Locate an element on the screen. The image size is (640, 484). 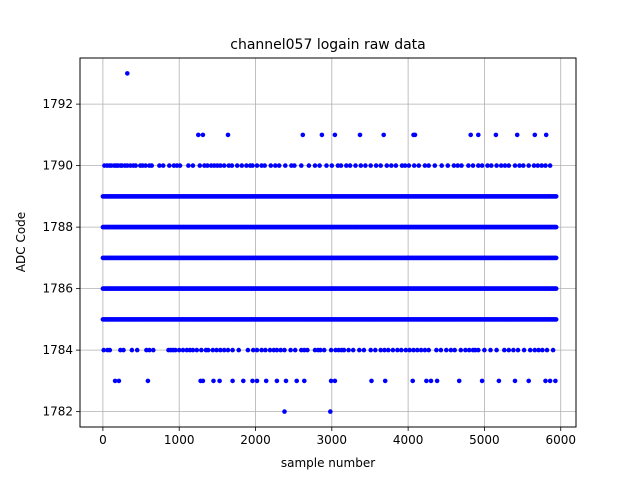
x-tick-label: 3000 is located at coordinates (332, 440).